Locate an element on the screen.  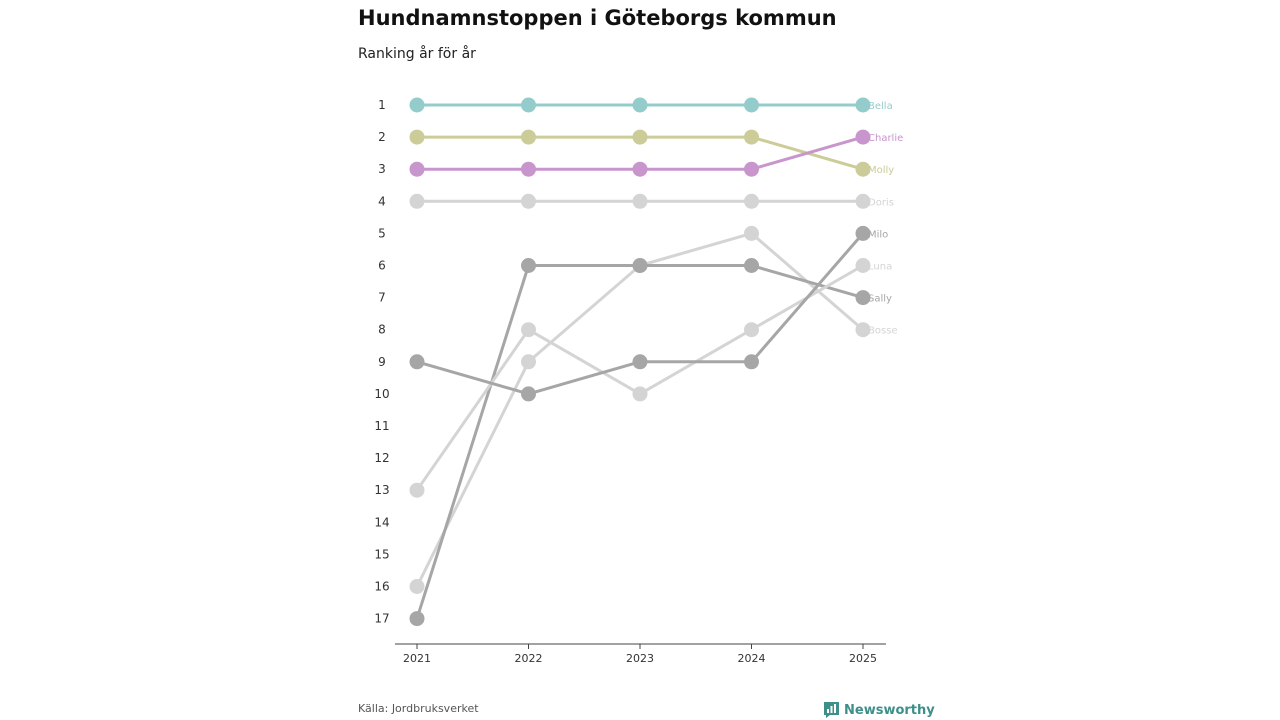
series-labels: Bosse Sally Luna Milo Doris Molly Charlie Bella is located at coordinates (885, 219).